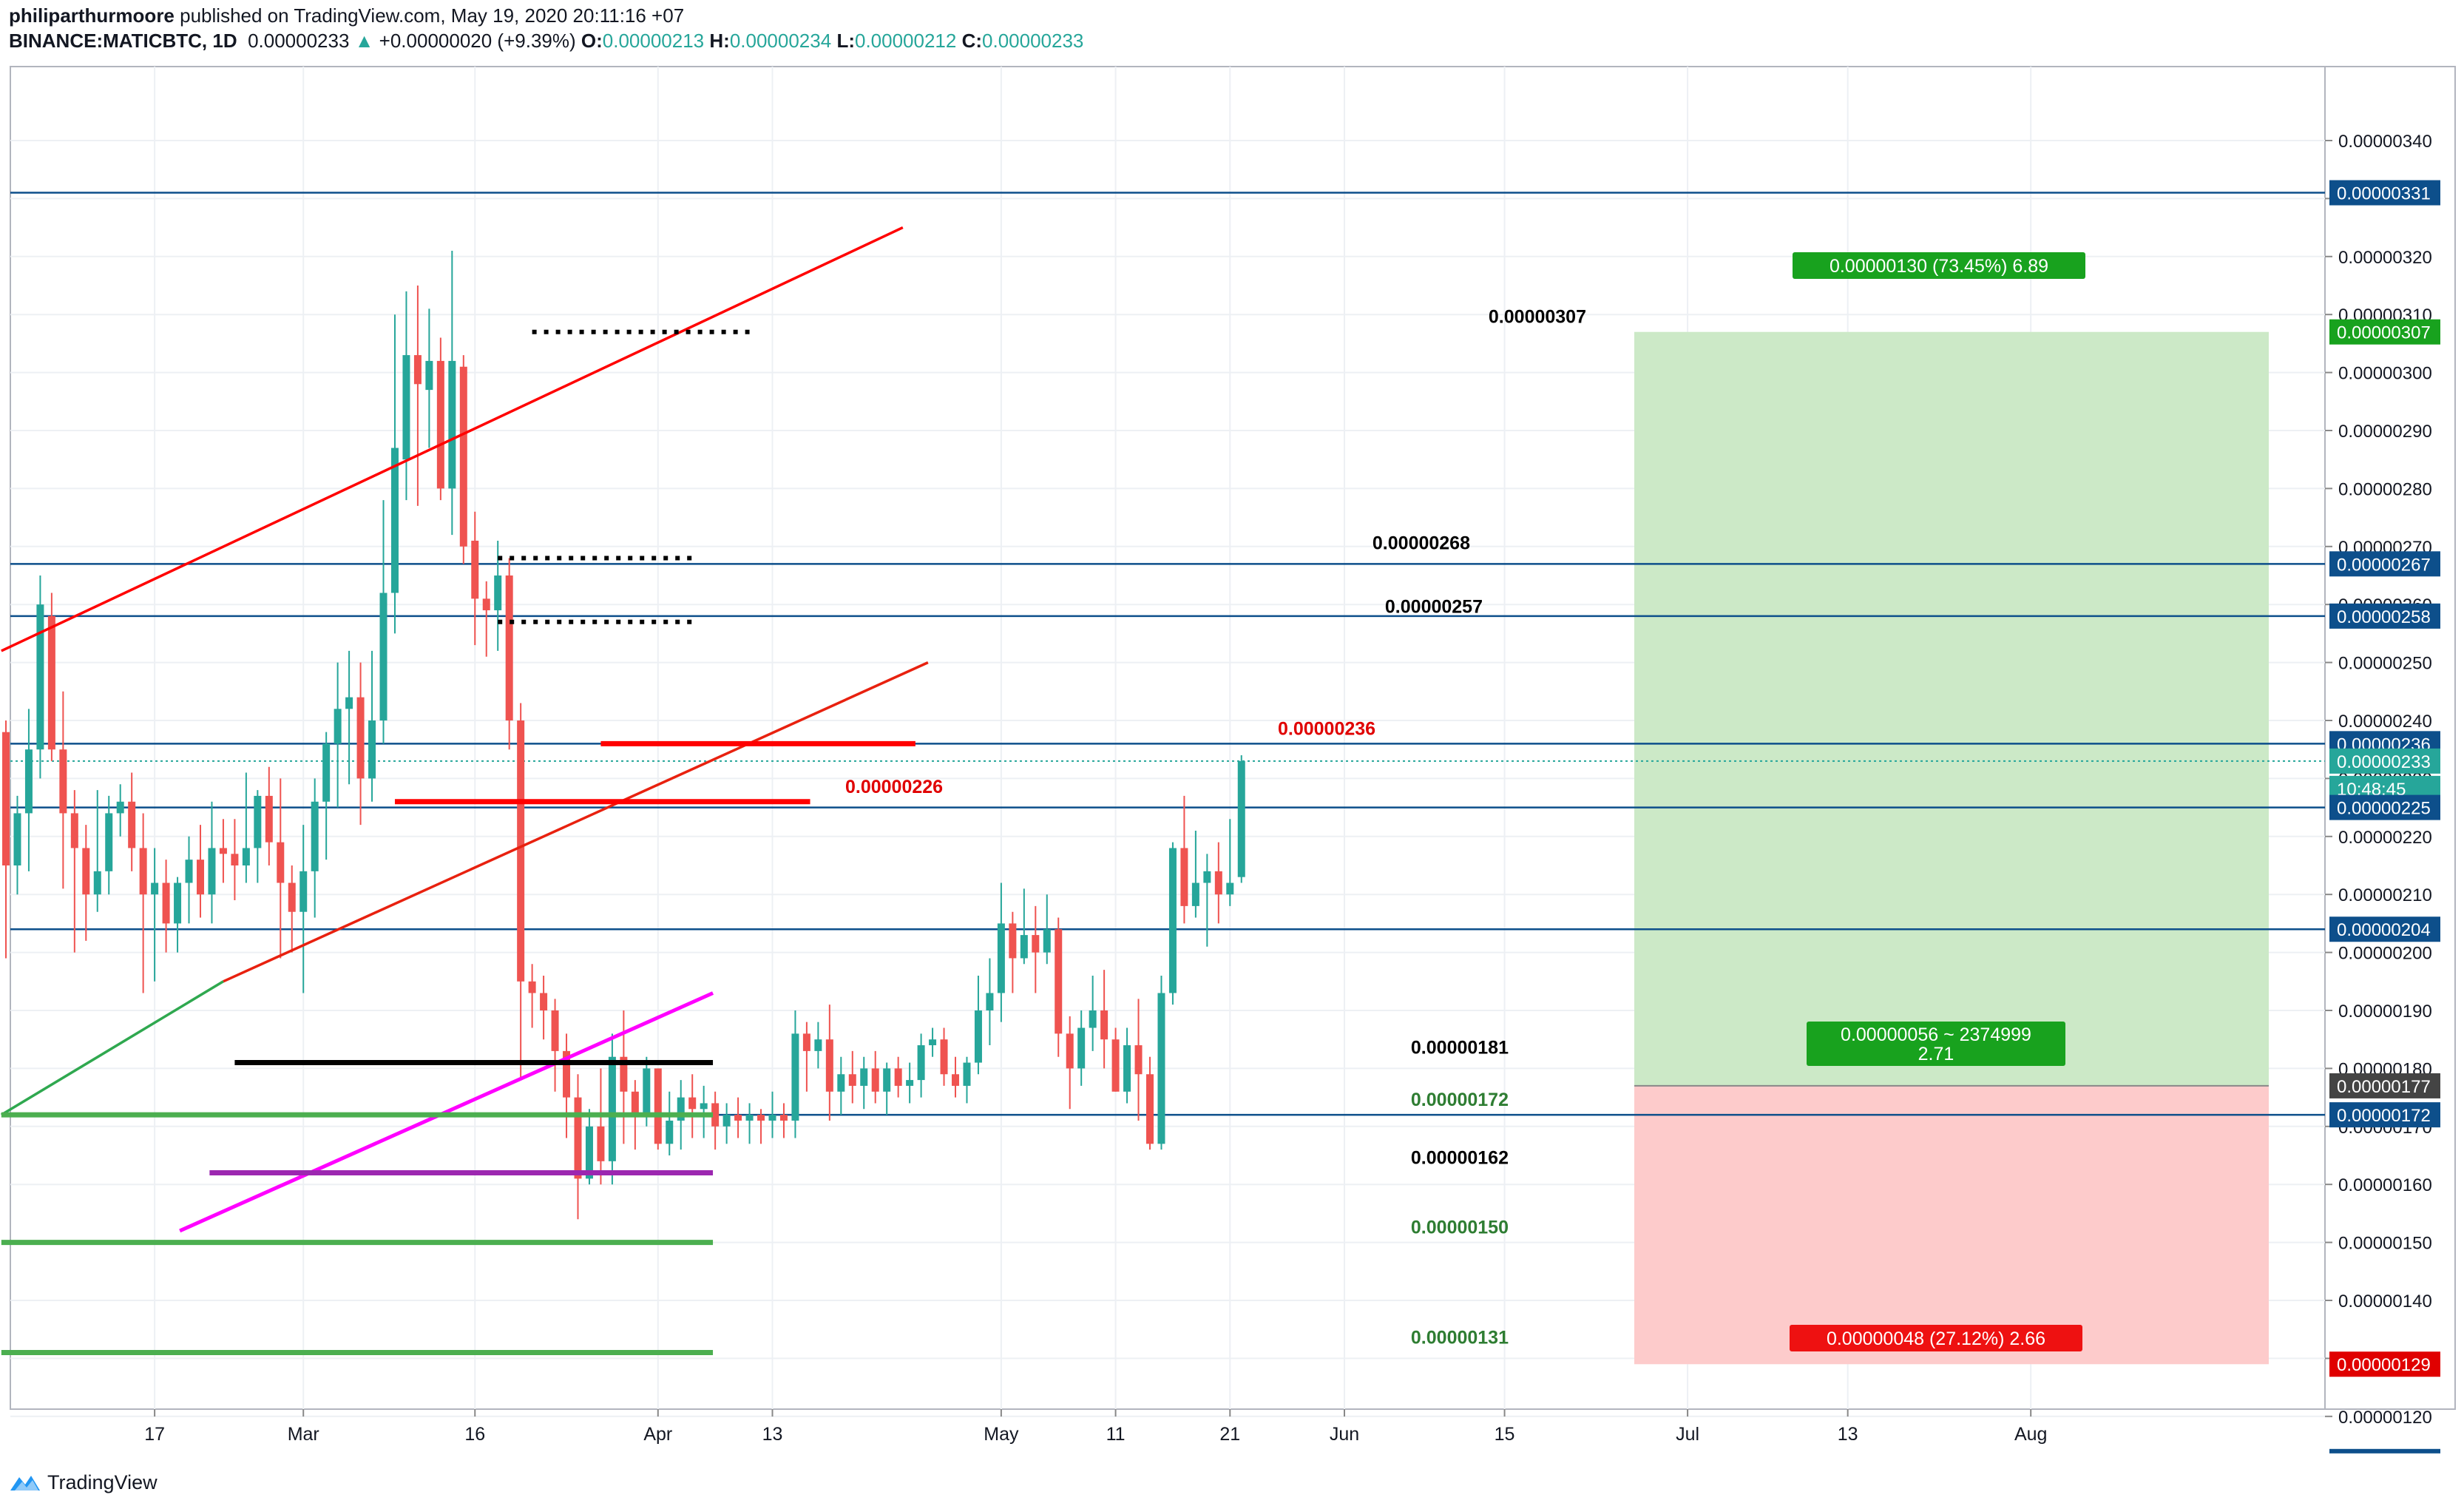 This screenshot has width=2464, height=1509. I want to click on level-label: 0.00000236, so click(1326, 728).